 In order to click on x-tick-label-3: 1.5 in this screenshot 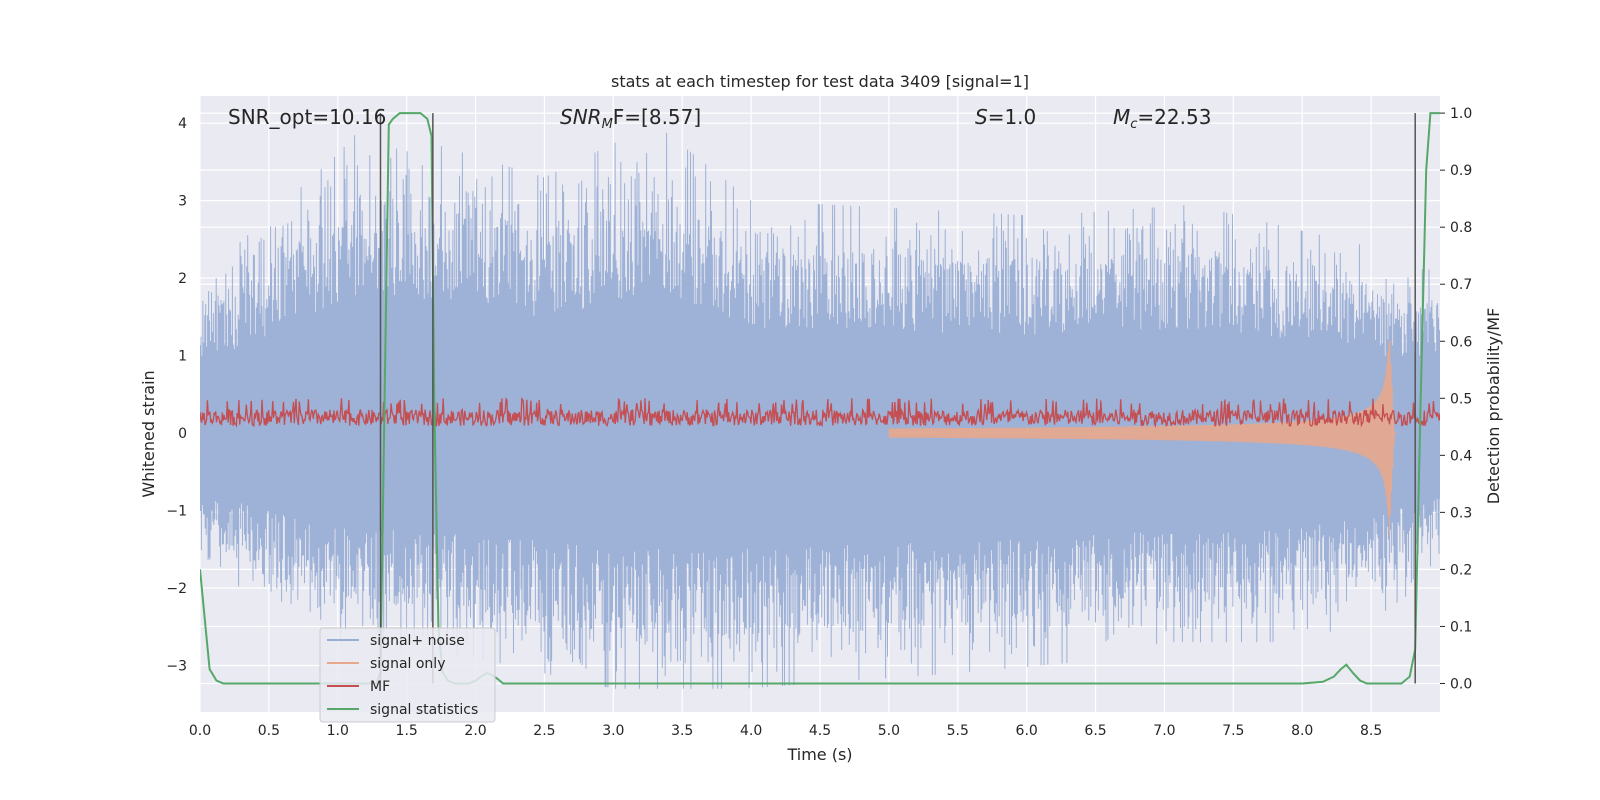, I will do `click(407, 731)`.